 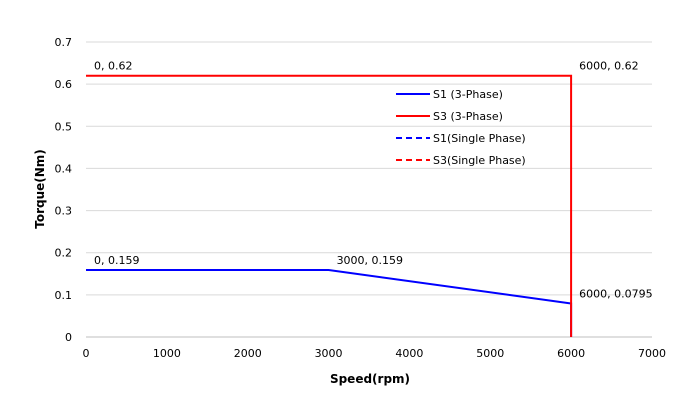 What do you see at coordinates (64, 295) in the screenshot?
I see `y-tick-label: 0.1` at bounding box center [64, 295].